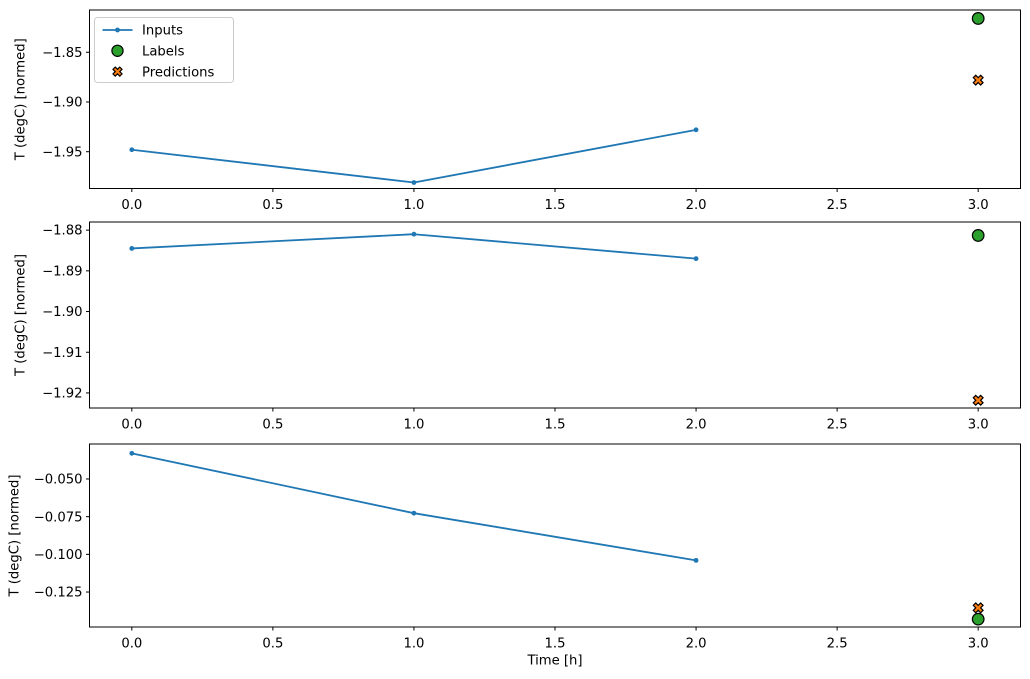 Image resolution: width=1030 pixels, height=679 pixels. I want to click on y-tick-label: −1.89, so click(62, 271).